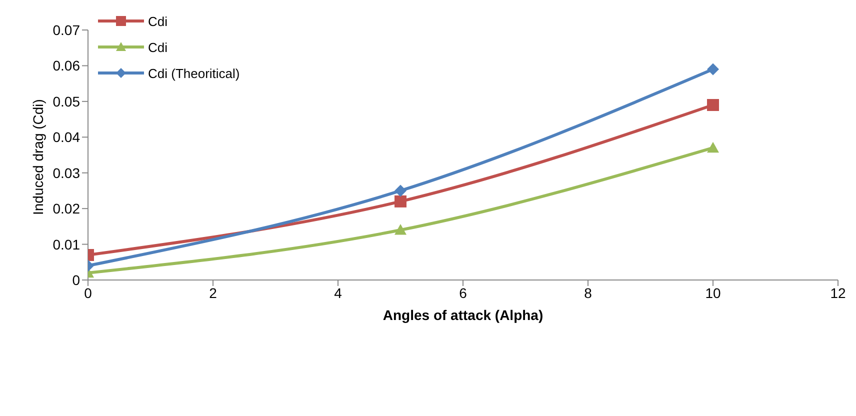 This screenshot has width=856, height=416. Describe the element at coordinates (713, 292) in the screenshot. I see `x-tick-label: 10` at that location.